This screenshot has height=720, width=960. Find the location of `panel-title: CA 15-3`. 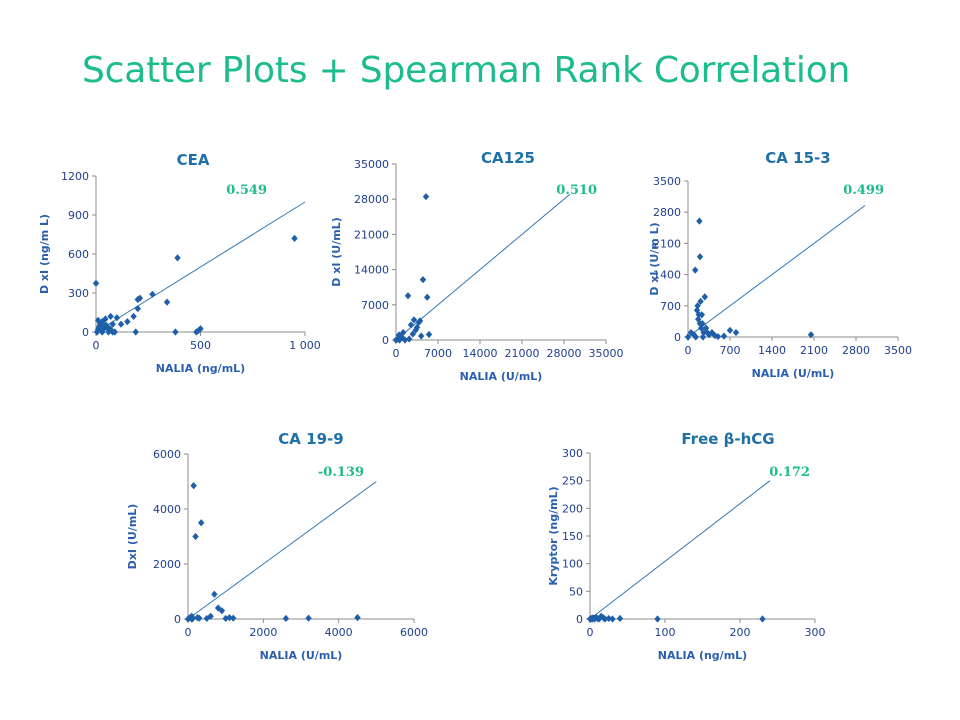

panel-title: CA 15-3 is located at coordinates (797, 158).